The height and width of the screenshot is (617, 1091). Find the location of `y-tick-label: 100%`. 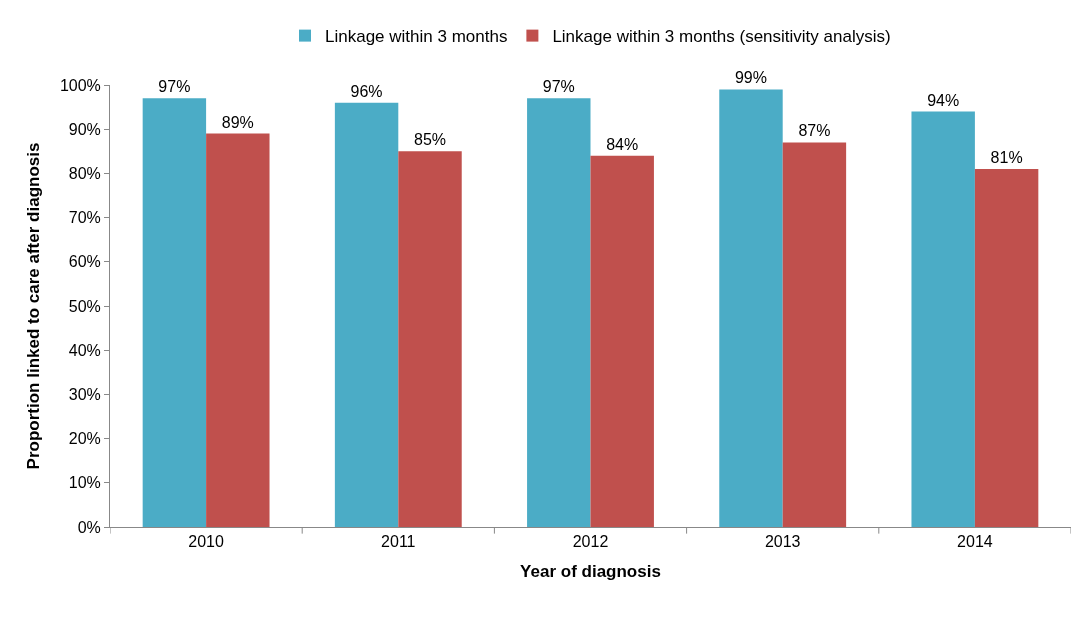

y-tick-label: 100% is located at coordinates (80, 85).